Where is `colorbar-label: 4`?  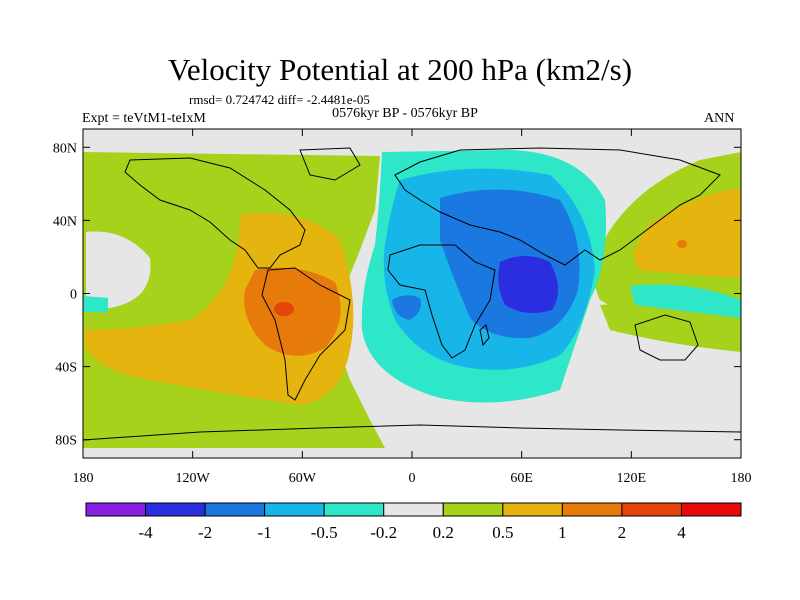
colorbar-label: 4 is located at coordinates (681, 532).